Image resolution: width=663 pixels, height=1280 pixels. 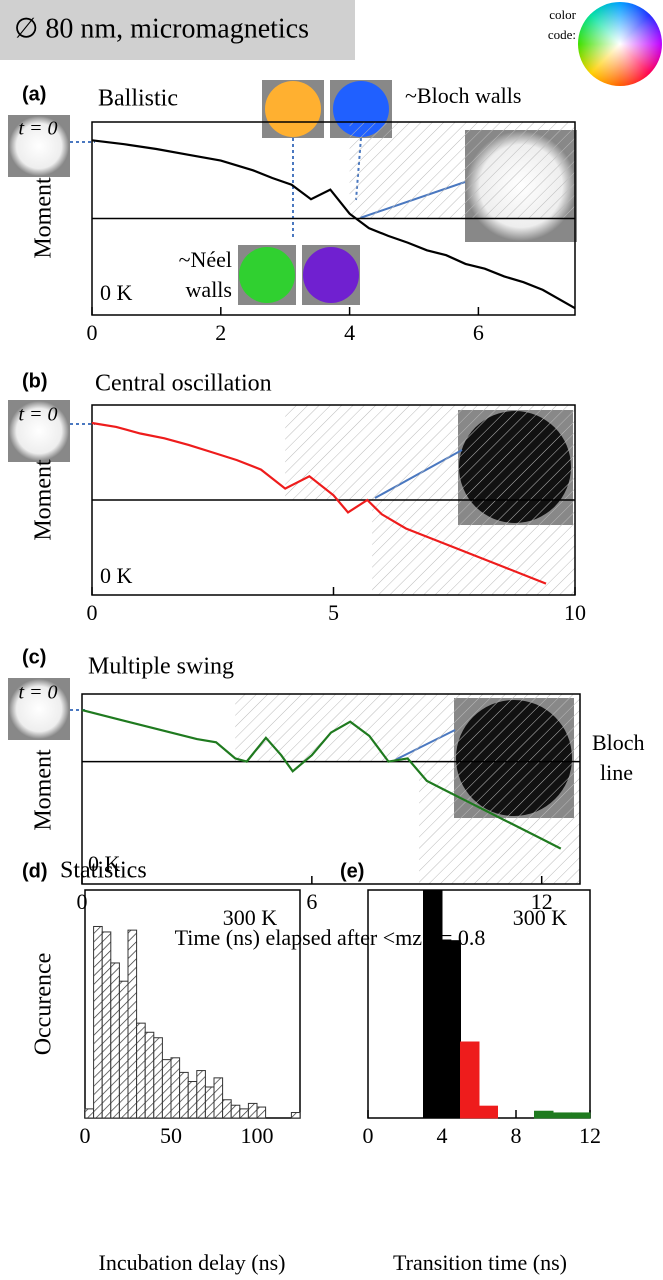 What do you see at coordinates (35, 381) in the screenshot?
I see `panel-label: (b)` at bounding box center [35, 381].